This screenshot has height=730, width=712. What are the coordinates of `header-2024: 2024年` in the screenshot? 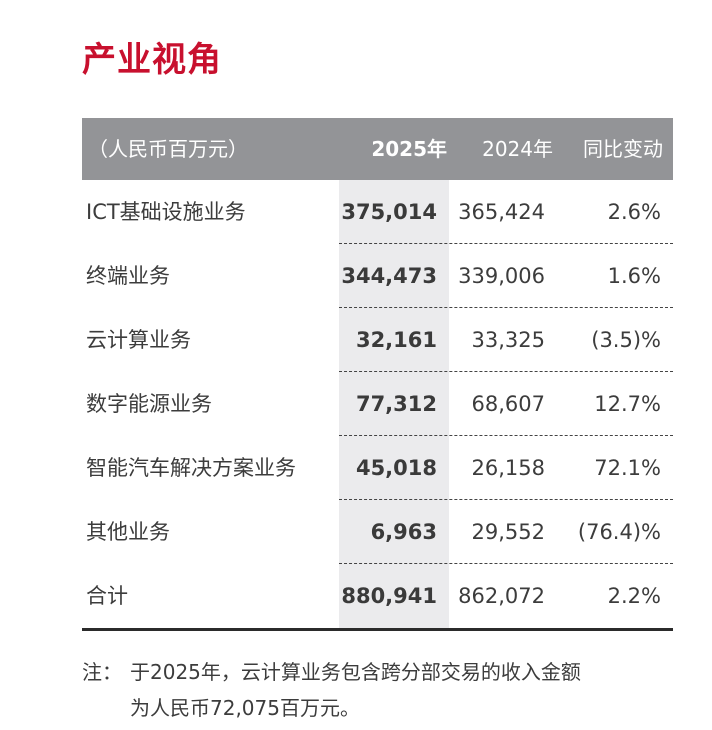 It's located at (517, 149).